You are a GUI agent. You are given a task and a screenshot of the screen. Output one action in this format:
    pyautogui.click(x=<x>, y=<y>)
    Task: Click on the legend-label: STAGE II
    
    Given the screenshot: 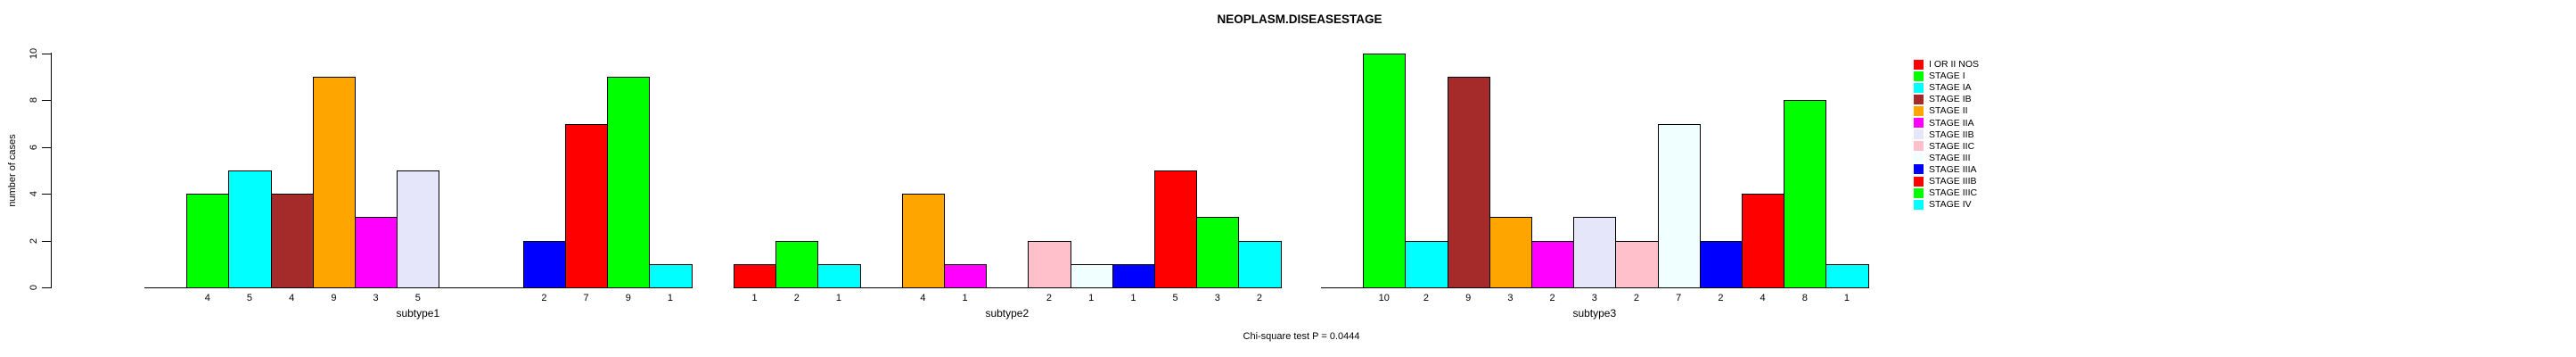 What is the action you would take?
    pyautogui.click(x=1948, y=111)
    